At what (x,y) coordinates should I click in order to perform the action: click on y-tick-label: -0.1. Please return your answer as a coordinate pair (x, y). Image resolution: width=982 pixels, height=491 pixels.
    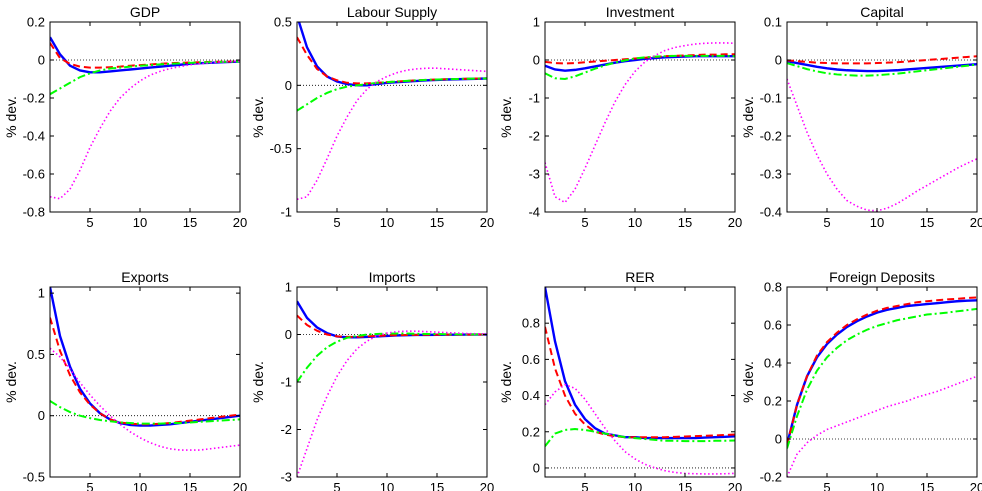
    Looking at the image, I should click on (771, 98).